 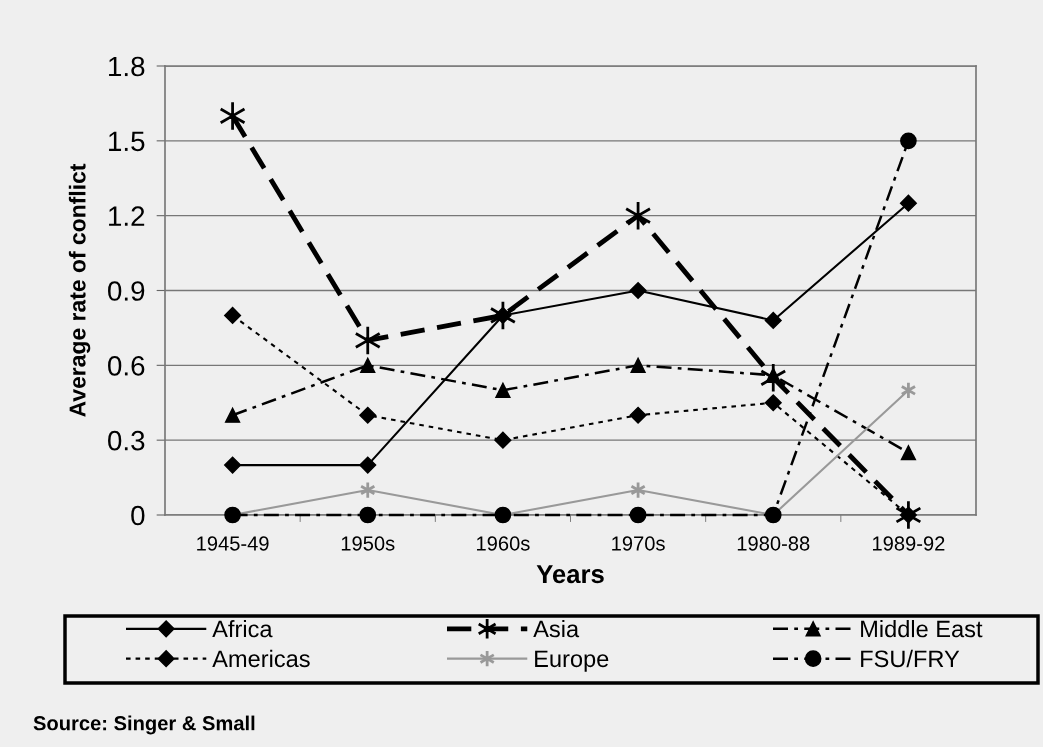 What do you see at coordinates (138, 515) in the screenshot?
I see `y-tick-label: 0` at bounding box center [138, 515].